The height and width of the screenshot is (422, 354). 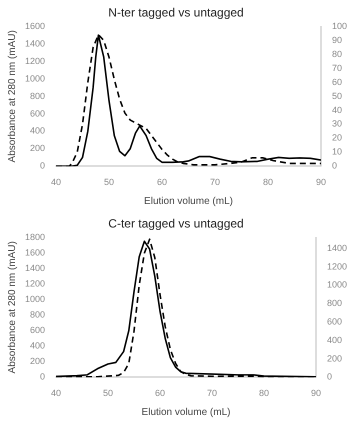 What do you see at coordinates (337, 123) in the screenshot?
I see `y2-tick-label: 30` at bounding box center [337, 123].